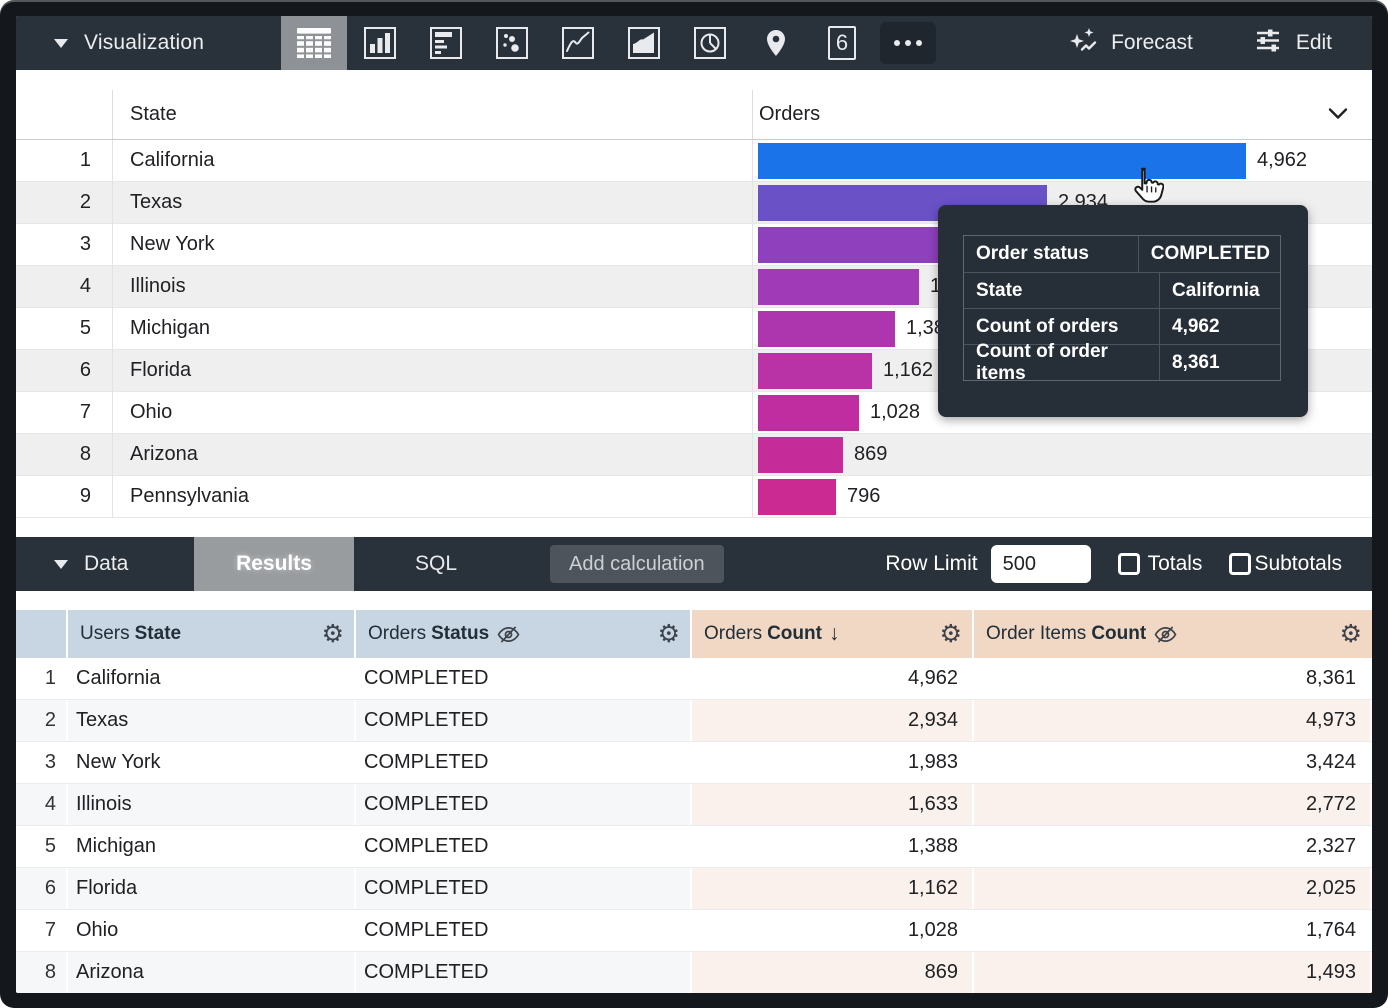 Image resolution: width=1388 pixels, height=1008 pixels. I want to click on tab-sql: SQL, so click(436, 563).